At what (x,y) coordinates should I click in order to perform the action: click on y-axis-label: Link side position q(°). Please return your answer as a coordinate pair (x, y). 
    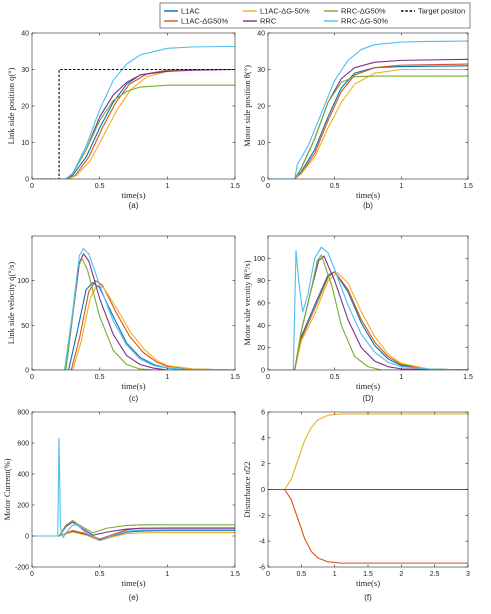
    Looking at the image, I should click on (11, 105).